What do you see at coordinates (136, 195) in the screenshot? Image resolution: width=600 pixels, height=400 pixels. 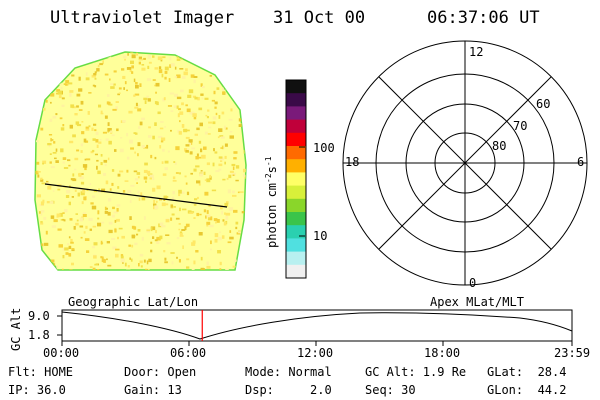 I see `terminator-line` at bounding box center [136, 195].